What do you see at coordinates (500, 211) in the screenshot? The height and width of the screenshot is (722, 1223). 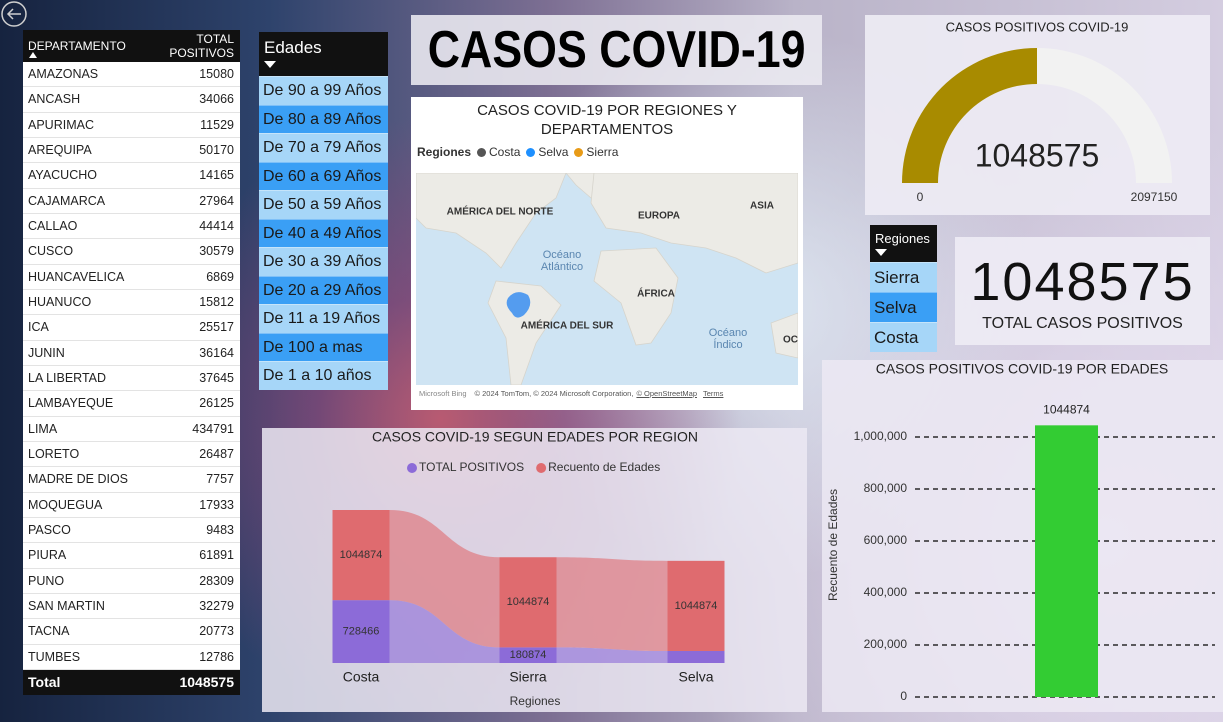 I see `map-label: AMÉRICA DEL NORTE` at bounding box center [500, 211].